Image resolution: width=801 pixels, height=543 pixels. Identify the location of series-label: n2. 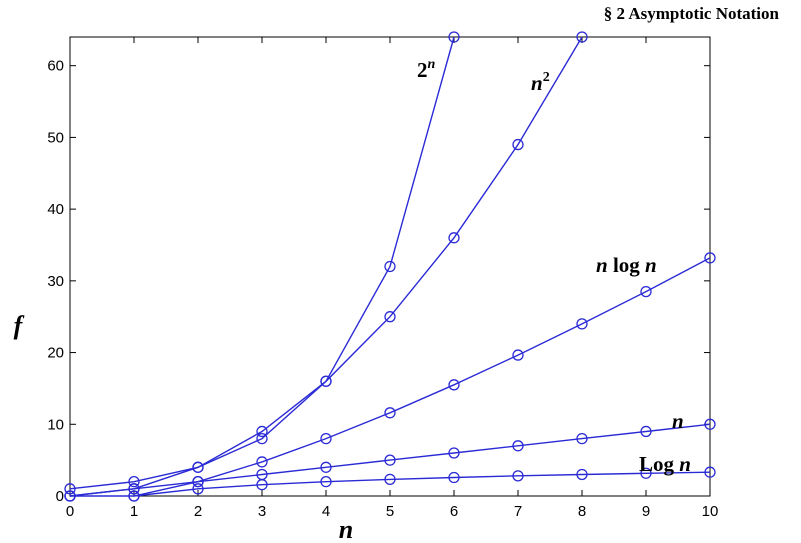
(540, 82).